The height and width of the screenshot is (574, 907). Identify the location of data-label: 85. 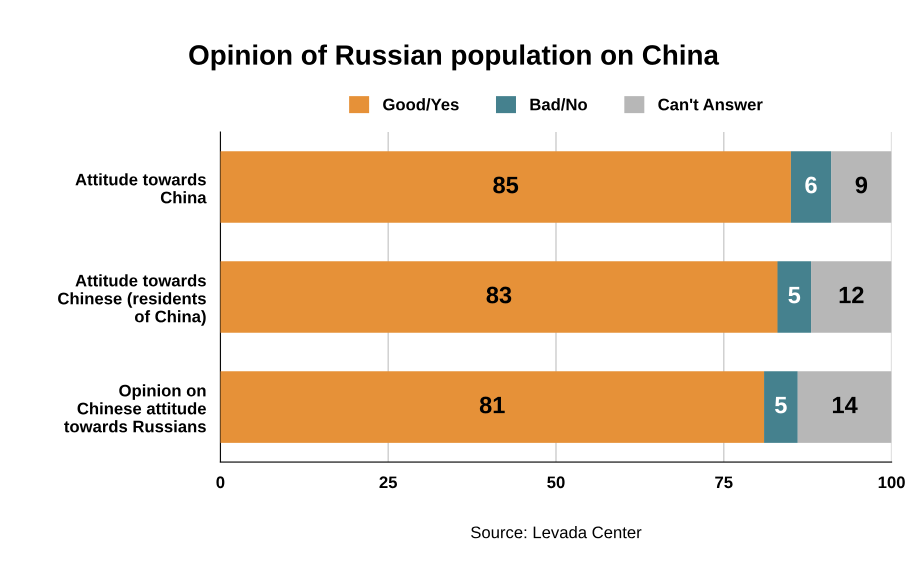
(505, 185).